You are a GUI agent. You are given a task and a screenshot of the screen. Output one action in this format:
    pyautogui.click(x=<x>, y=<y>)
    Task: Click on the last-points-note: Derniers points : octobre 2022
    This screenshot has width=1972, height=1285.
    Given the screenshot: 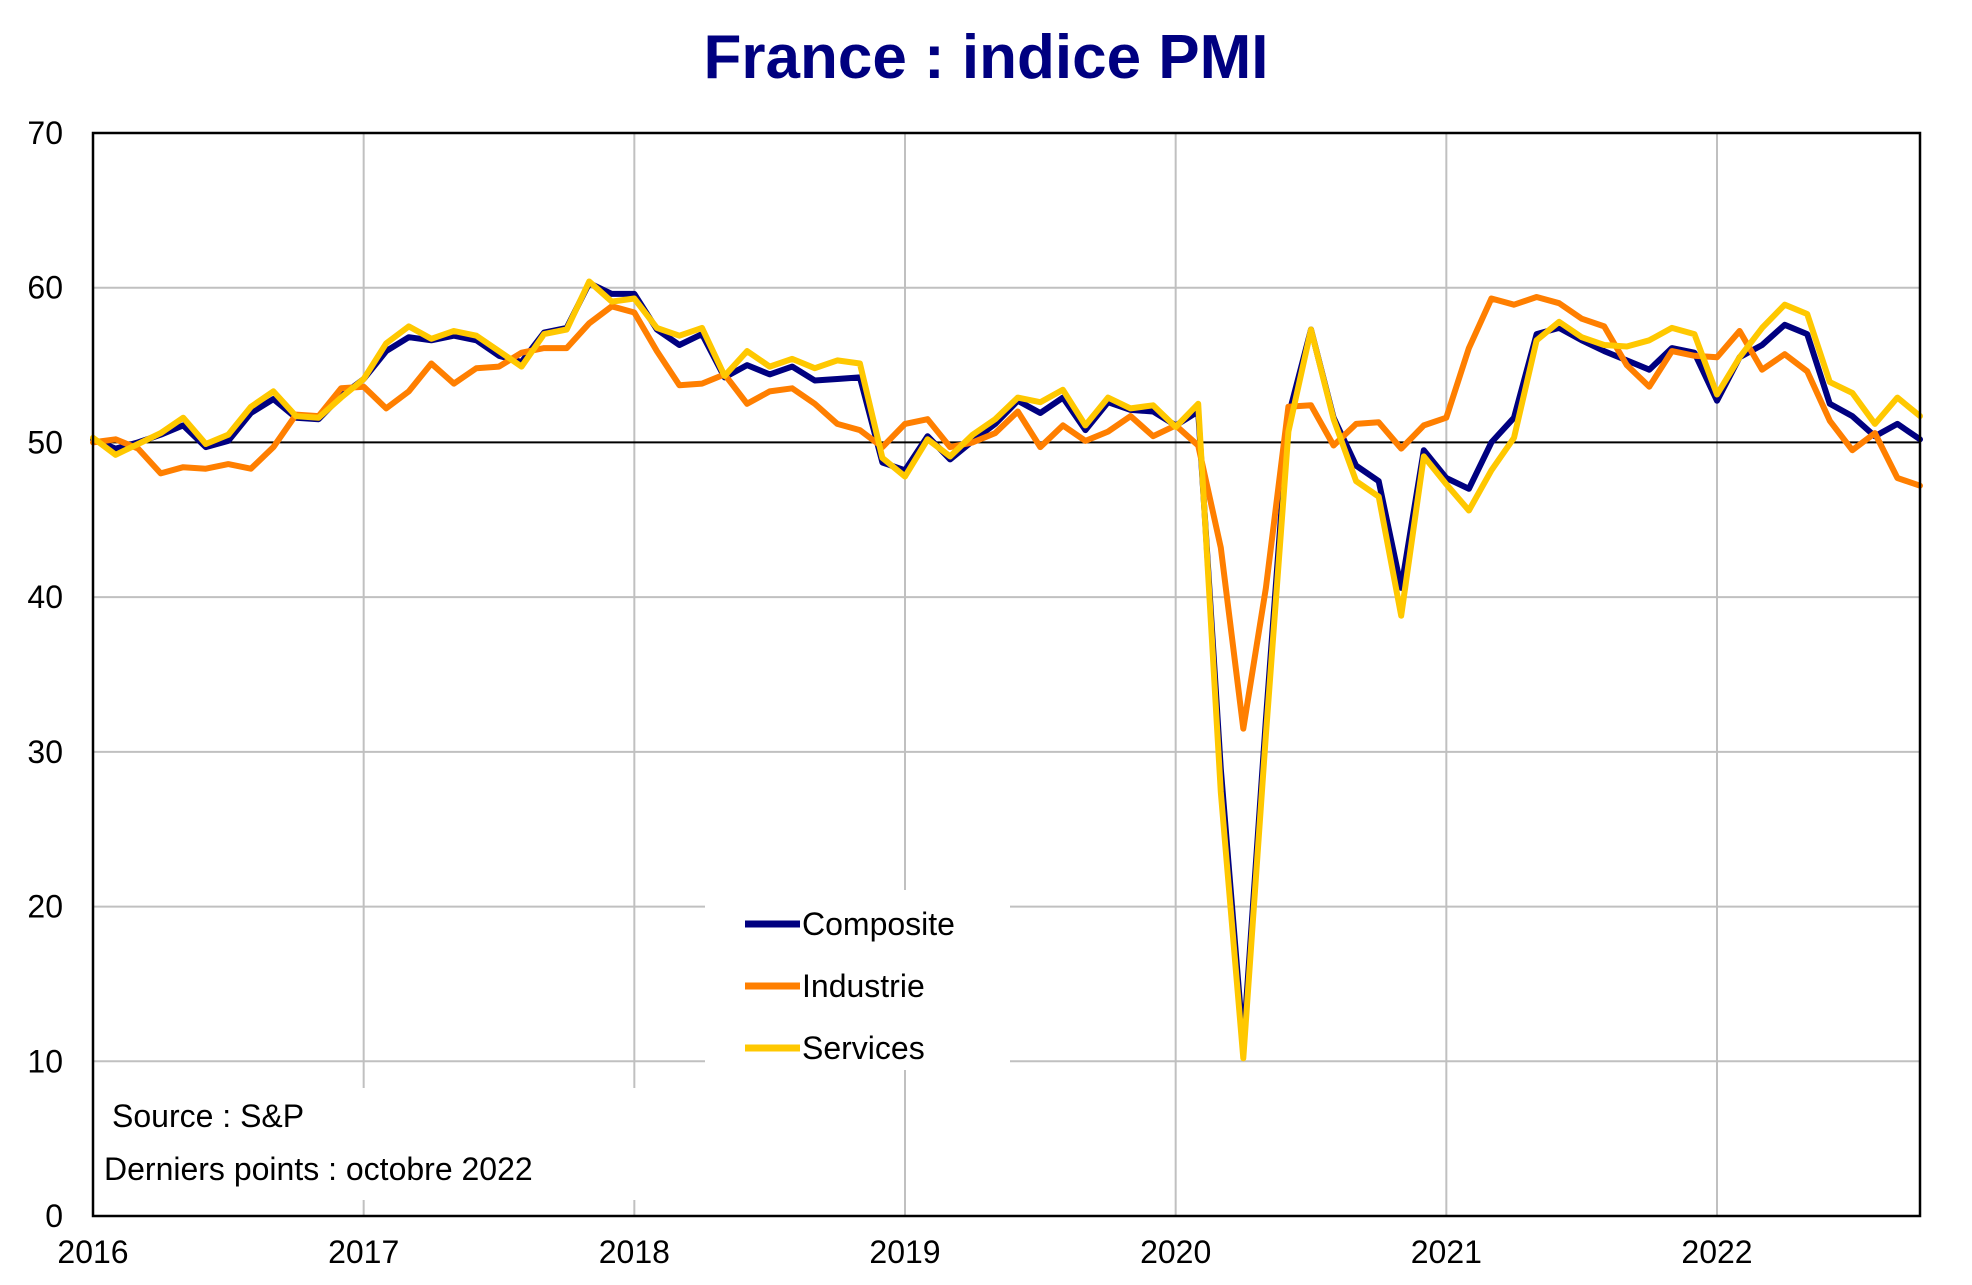 What is the action you would take?
    pyautogui.click(x=318, y=1169)
    